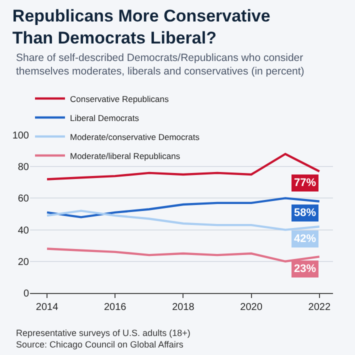 The image size is (355, 355). Describe the element at coordinates (305, 183) in the screenshot. I see `data-label: 77%` at that location.